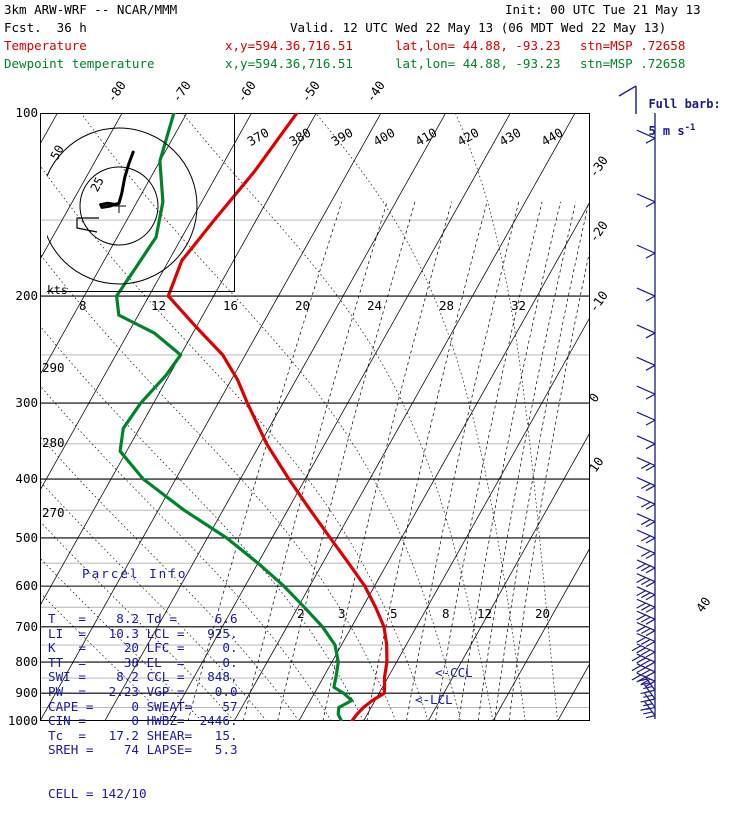 The width and height of the screenshot is (740, 816). What do you see at coordinates (135, 574) in the screenshot?
I see `parcel-info-title: Parcel Info` at bounding box center [135, 574].